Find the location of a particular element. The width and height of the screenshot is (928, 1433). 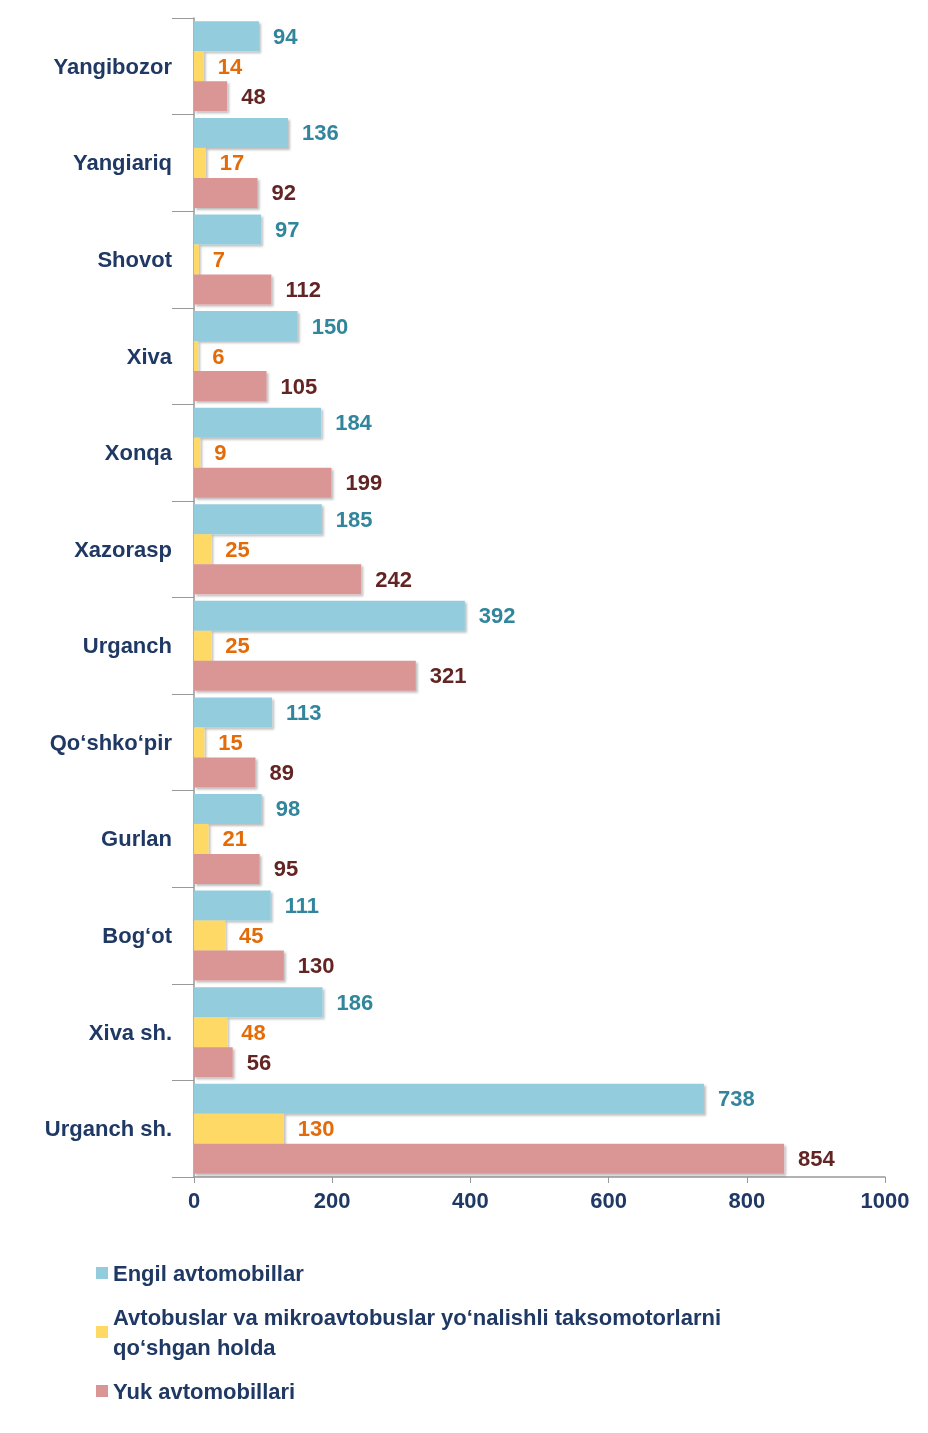

data-label: 92 is located at coordinates (284, 193).